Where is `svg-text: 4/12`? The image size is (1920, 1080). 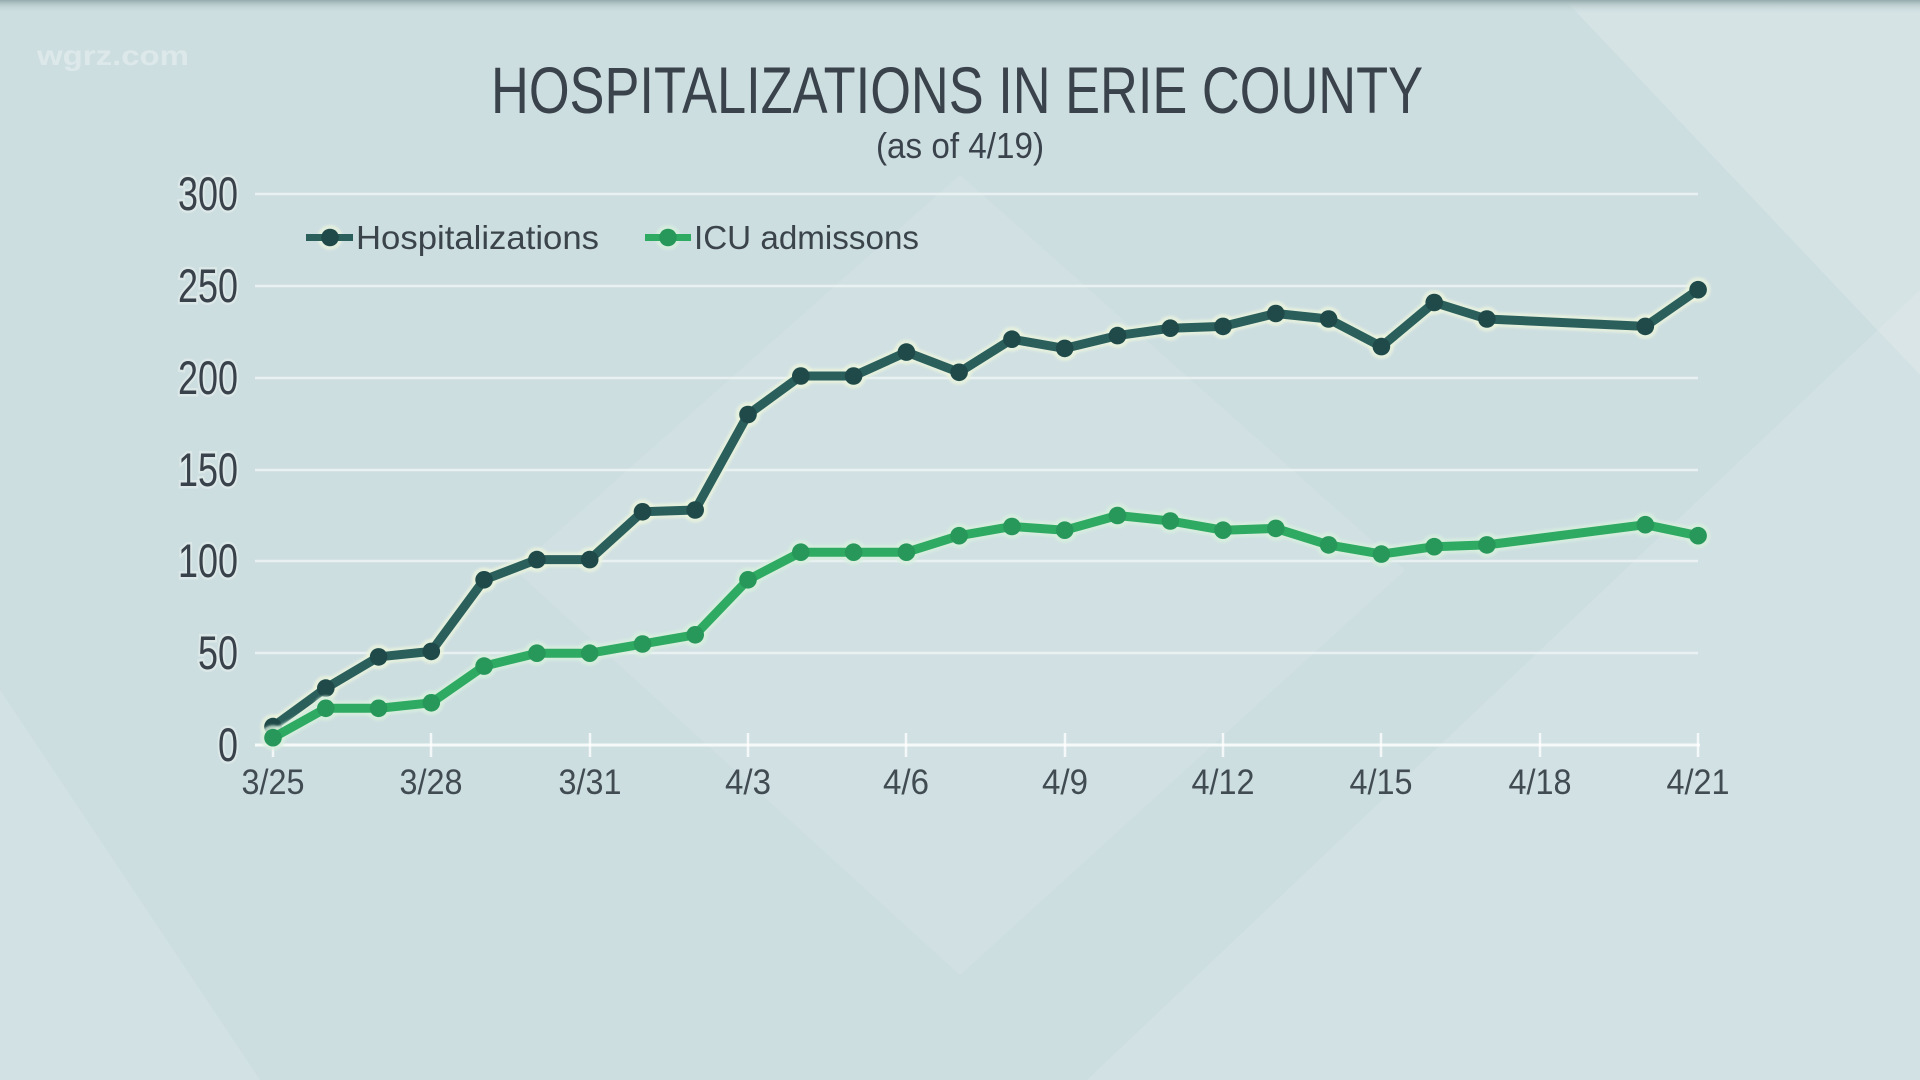 svg-text: 4/12 is located at coordinates (1223, 782).